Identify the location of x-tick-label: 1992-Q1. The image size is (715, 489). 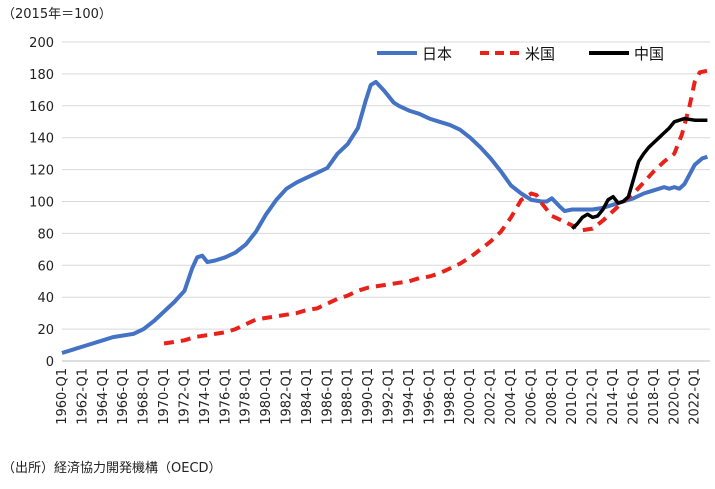
(389, 396).